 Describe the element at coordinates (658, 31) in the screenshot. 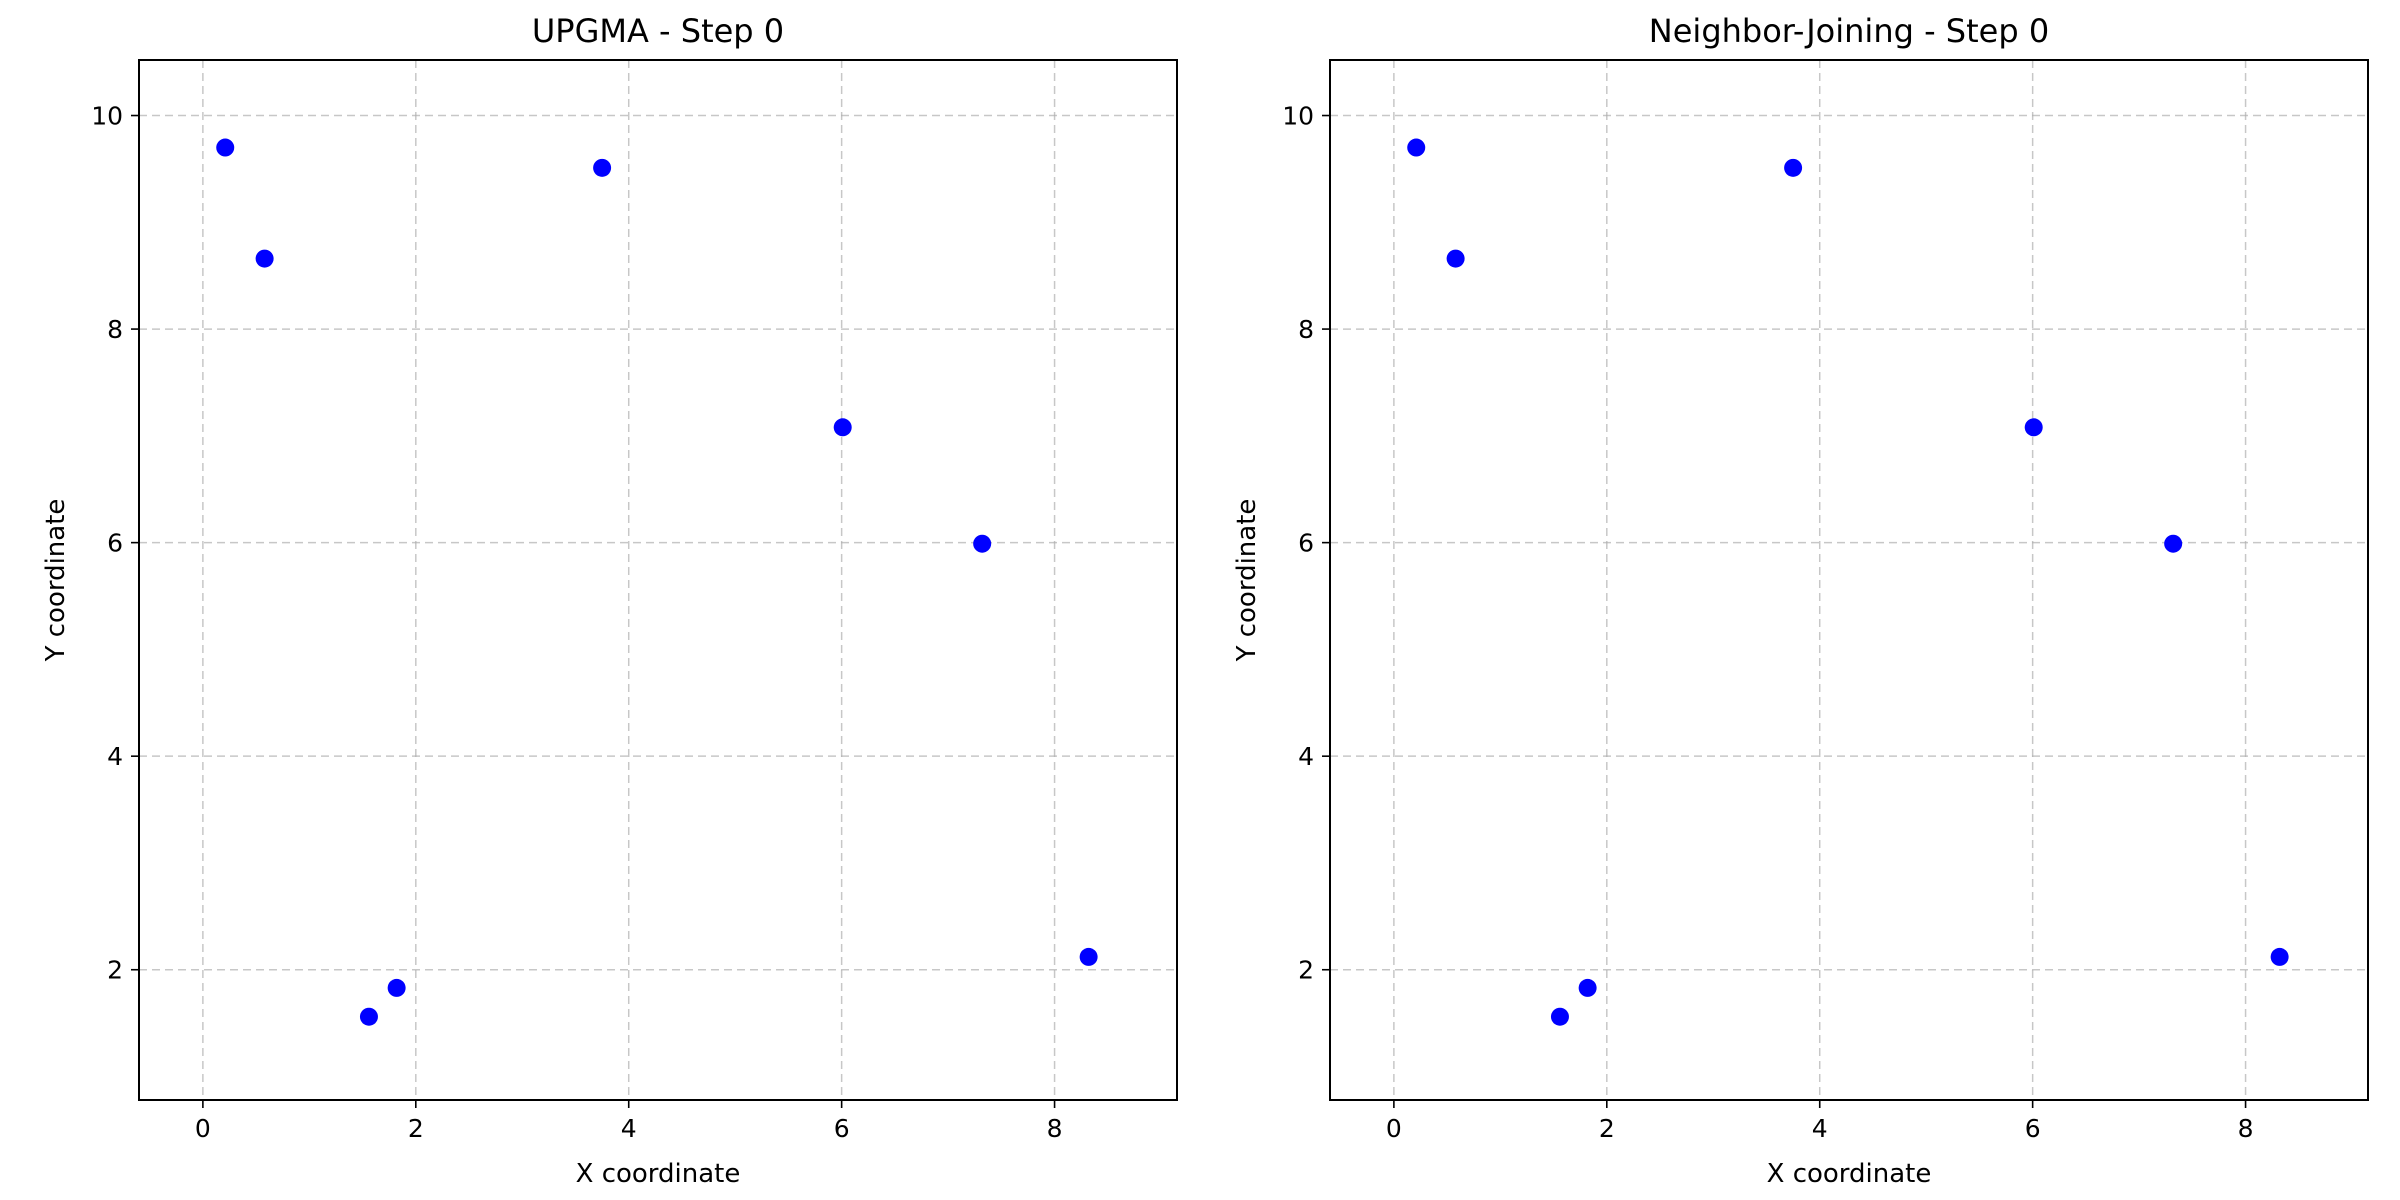

I see `chart-title: UPGMA - Step 0` at that location.